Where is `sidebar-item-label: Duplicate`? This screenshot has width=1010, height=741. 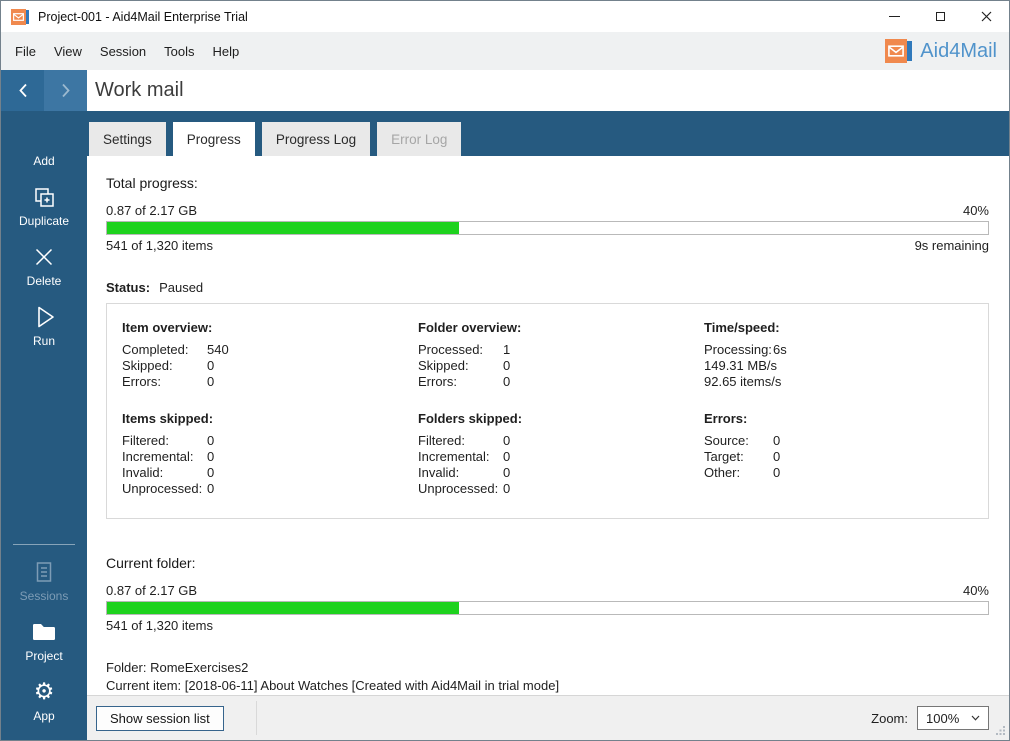
sidebar-item-label: Duplicate is located at coordinates (44, 221).